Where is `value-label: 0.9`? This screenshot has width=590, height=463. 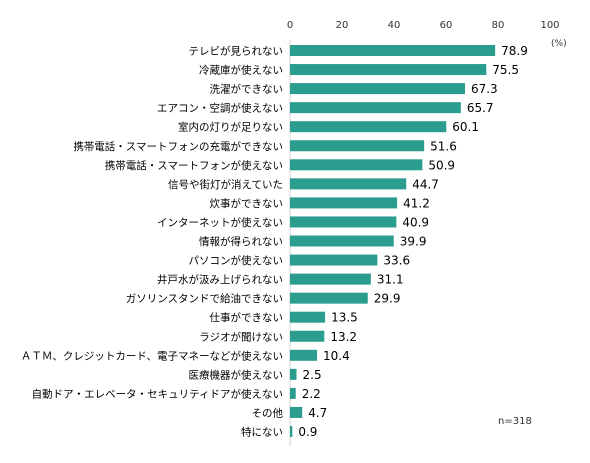 value-label: 0.9 is located at coordinates (307, 432).